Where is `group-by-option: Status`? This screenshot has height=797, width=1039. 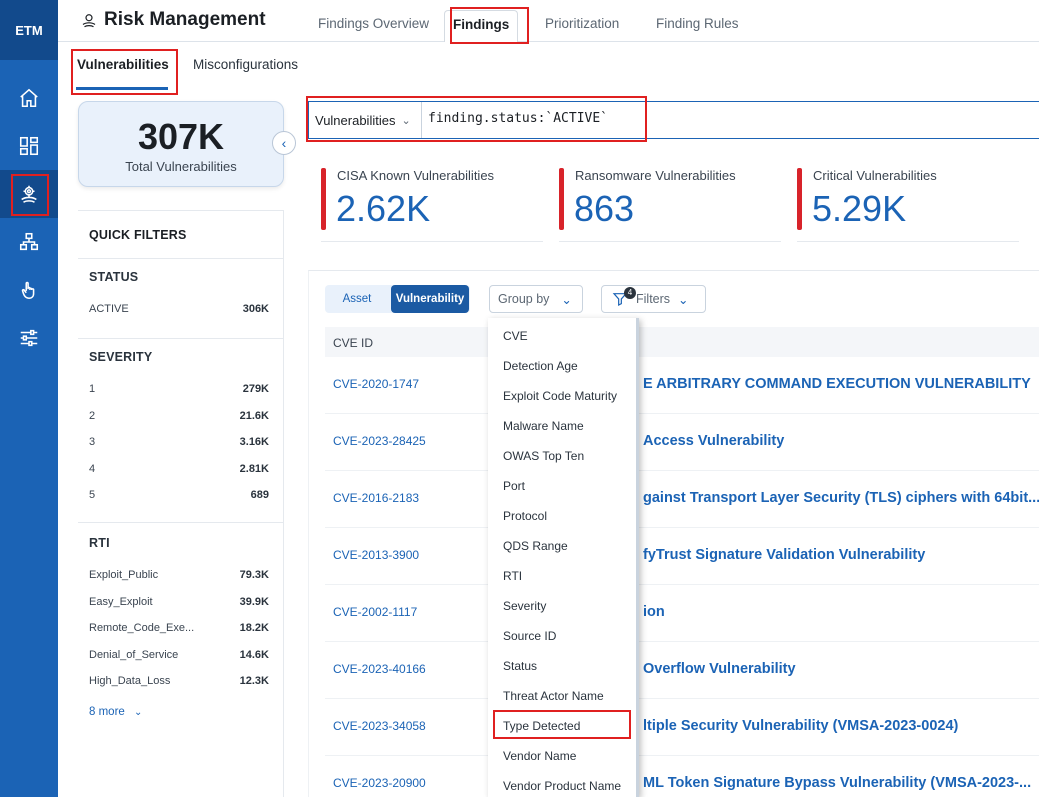
group-by-option: Status is located at coordinates (520, 666).